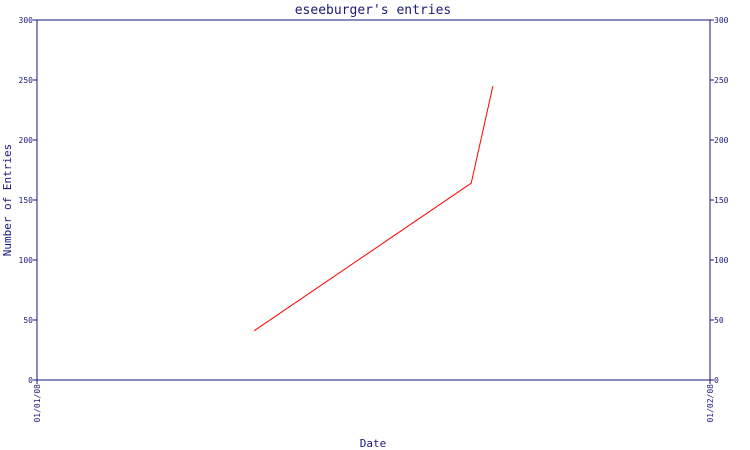  What do you see at coordinates (30, 380) in the screenshot?
I see `y-tick-label: 0` at bounding box center [30, 380].